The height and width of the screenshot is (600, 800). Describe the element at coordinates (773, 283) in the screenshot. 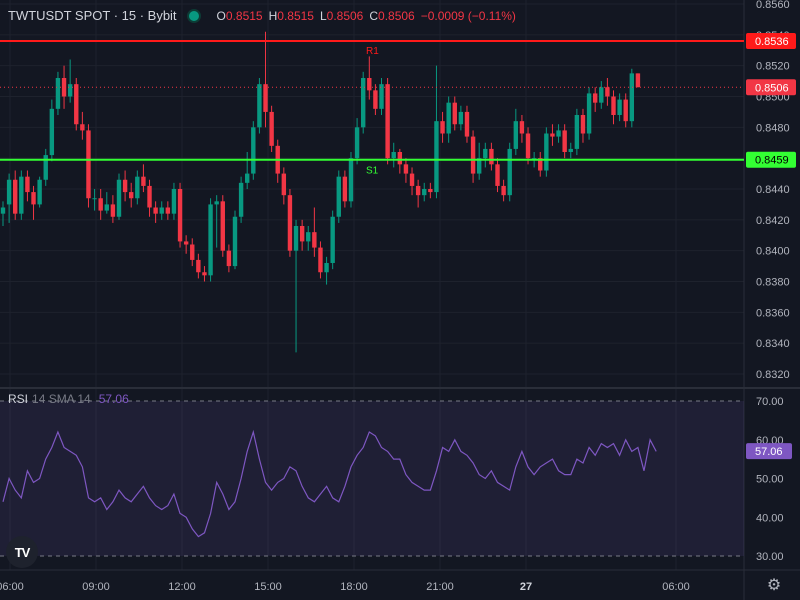

I see `price-tick-label: 0.8380` at that location.